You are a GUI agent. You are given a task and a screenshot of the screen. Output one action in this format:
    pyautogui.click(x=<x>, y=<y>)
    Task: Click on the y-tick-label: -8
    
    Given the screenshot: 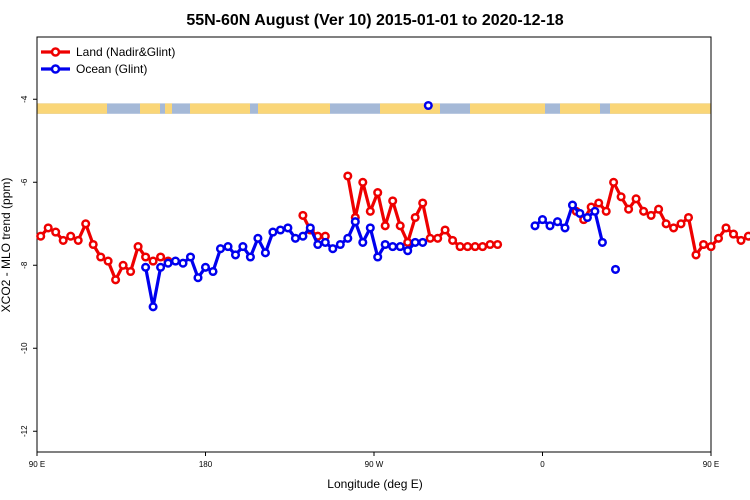 What is the action you would take?
    pyautogui.click(x=24, y=265)
    